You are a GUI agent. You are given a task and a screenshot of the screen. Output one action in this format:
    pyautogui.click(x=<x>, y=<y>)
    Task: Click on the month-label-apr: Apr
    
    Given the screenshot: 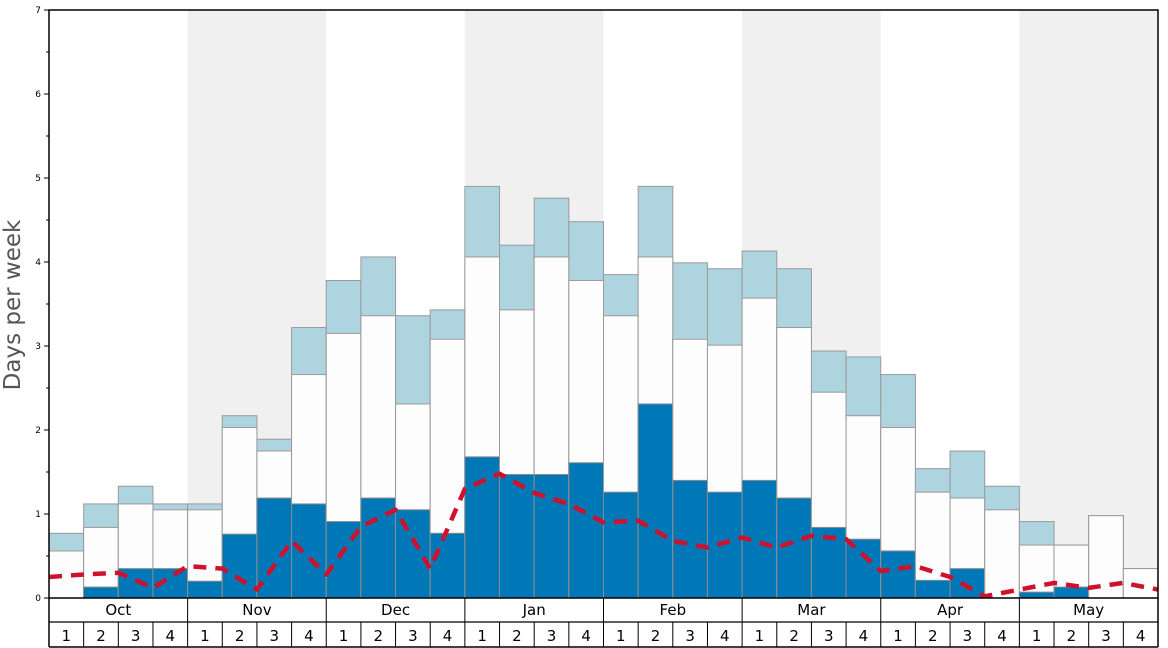 What is the action you would take?
    pyautogui.click(x=950, y=610)
    